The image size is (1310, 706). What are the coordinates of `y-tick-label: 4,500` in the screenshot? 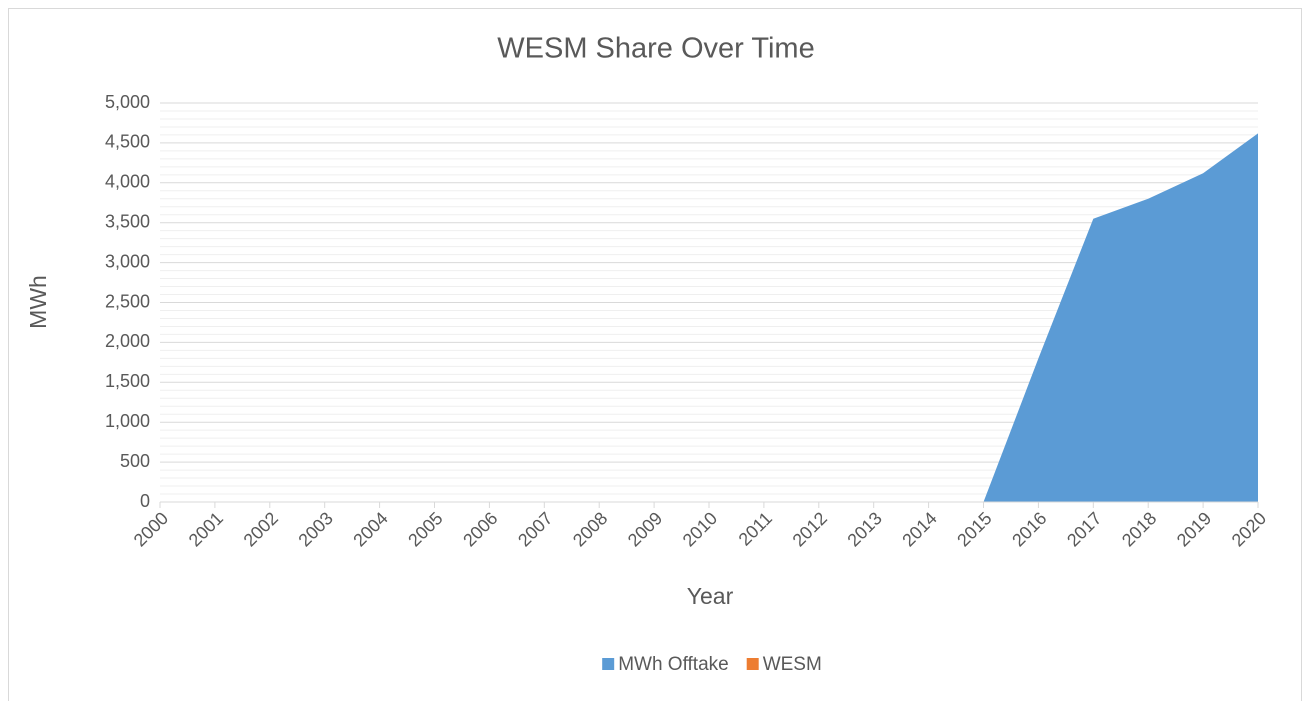 It's located at (127, 142).